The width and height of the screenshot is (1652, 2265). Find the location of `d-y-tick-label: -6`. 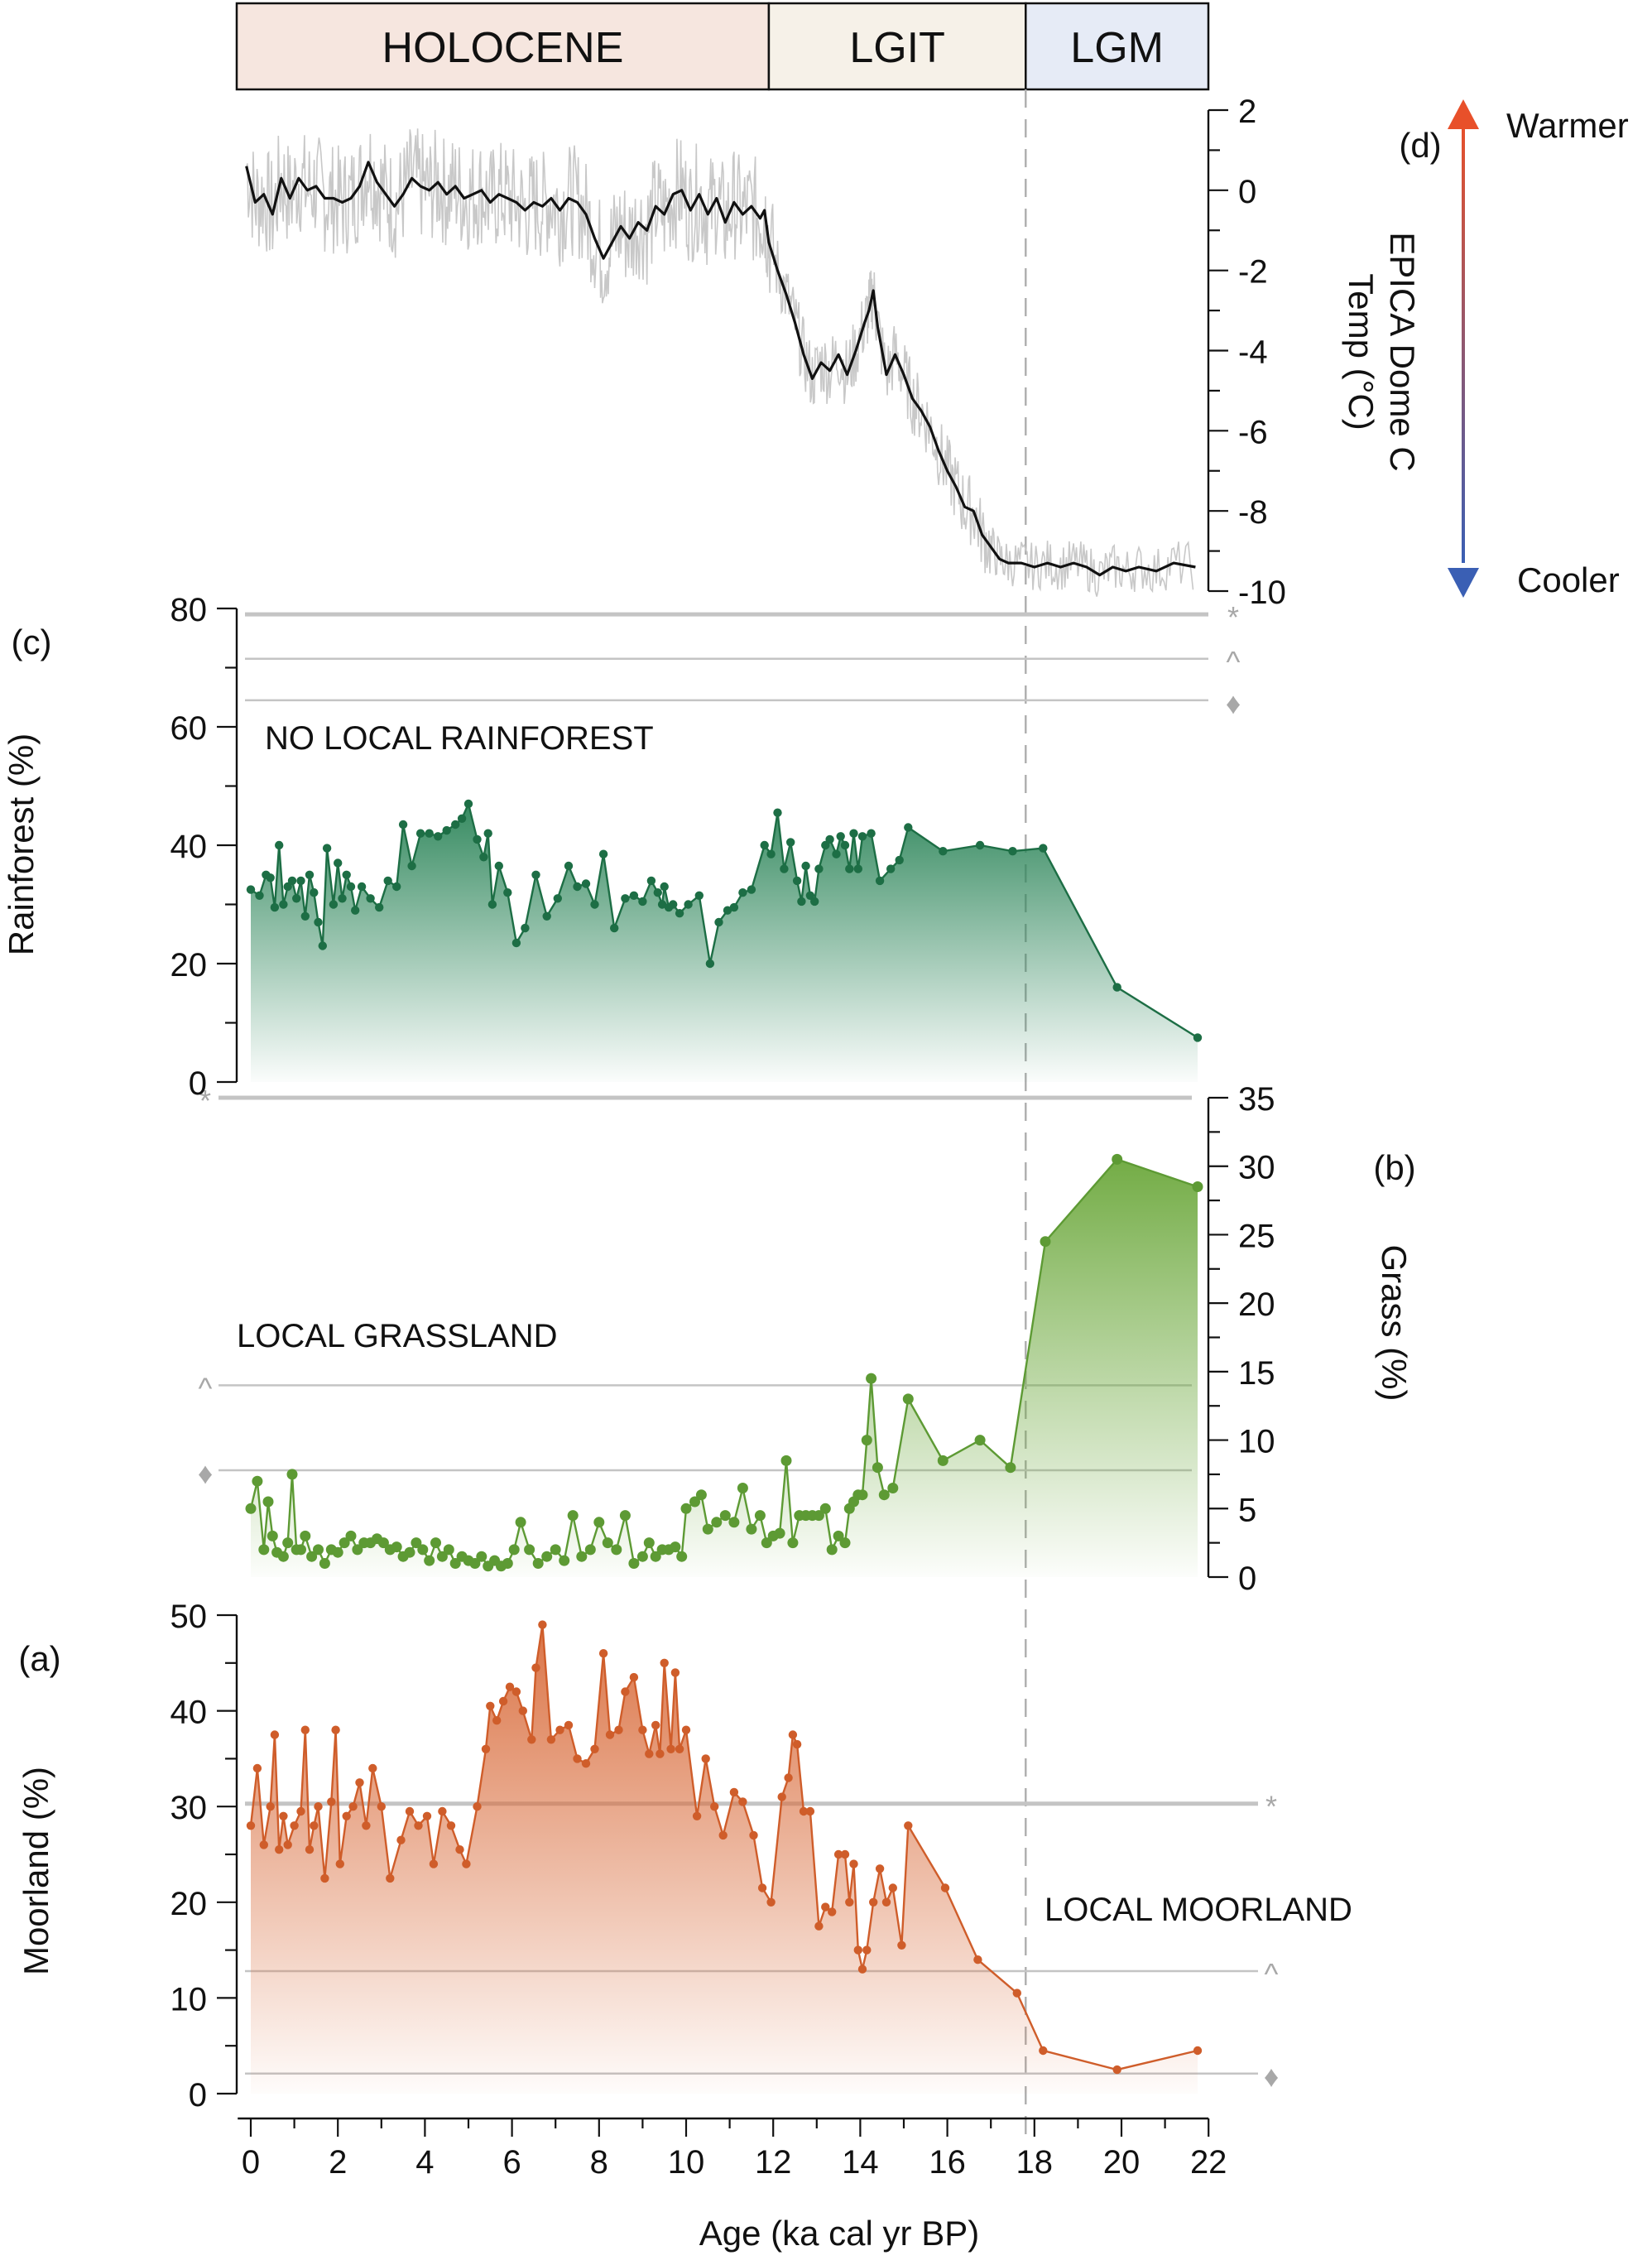

d-y-tick-label: -6 is located at coordinates (1253, 432).